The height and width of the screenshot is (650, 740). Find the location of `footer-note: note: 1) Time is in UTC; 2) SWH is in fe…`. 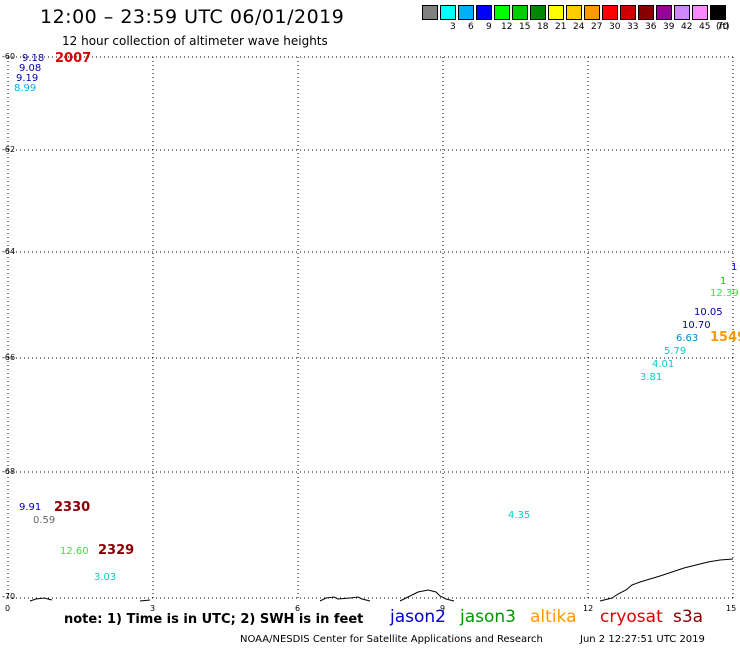

footer-note: note: 1) Time is in UTC; 2) SWH is in fe… is located at coordinates (214, 619).